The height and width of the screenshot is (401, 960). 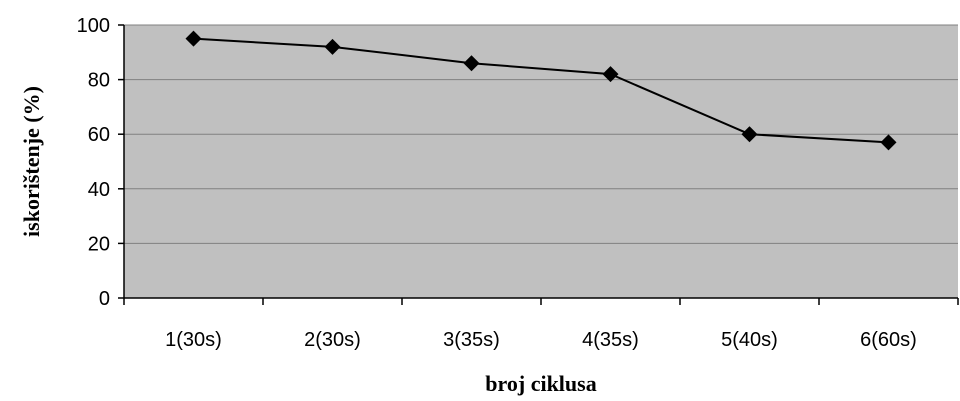 I want to click on y-tick-label: 20, so click(x=99, y=244).